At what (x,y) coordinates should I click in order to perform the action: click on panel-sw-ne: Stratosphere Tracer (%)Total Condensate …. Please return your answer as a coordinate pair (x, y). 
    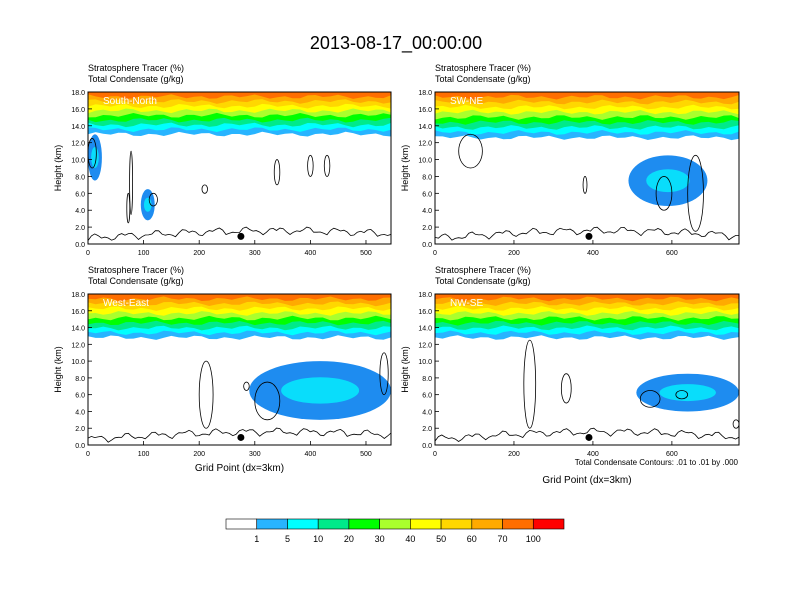
    Looking at the image, I should click on (570, 160).